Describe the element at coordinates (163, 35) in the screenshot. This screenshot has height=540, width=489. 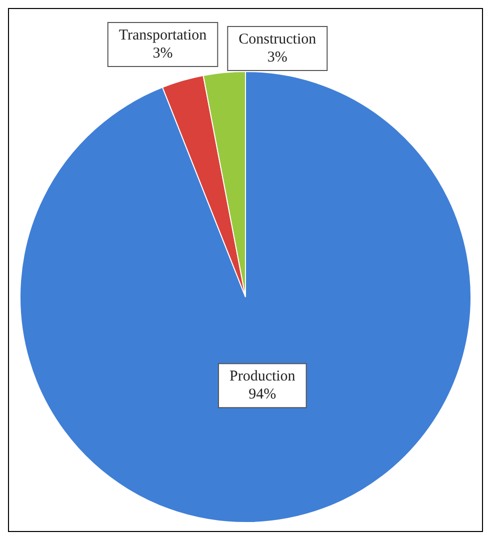
I see `slice-label: Transportation` at that location.